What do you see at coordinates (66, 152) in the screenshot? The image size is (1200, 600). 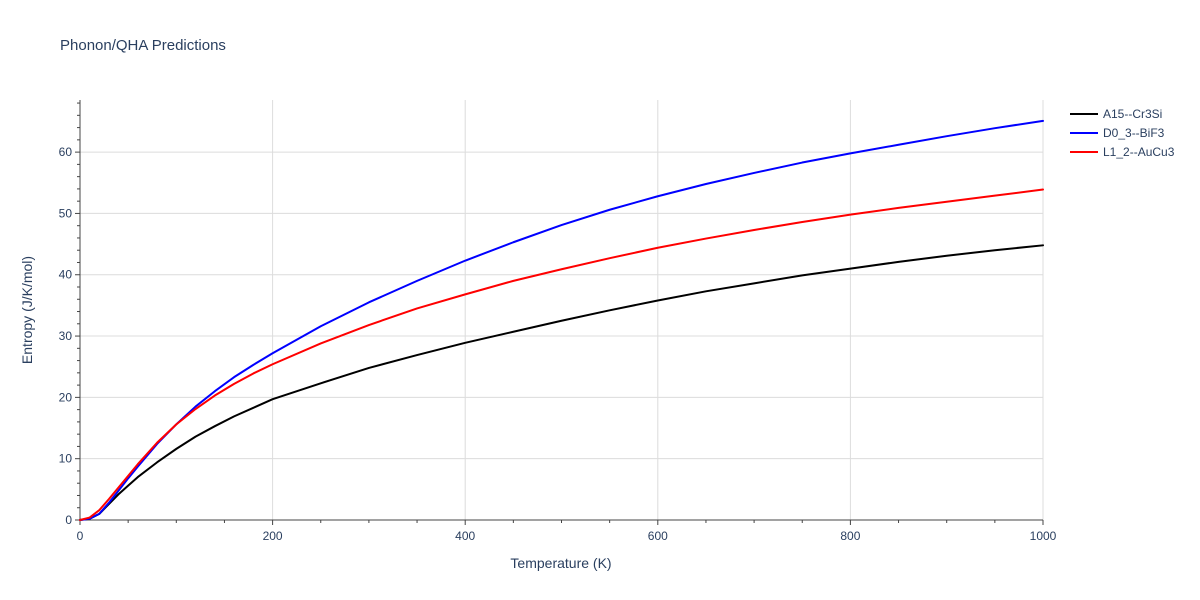 I see `y-tick-label: 60` at bounding box center [66, 152].